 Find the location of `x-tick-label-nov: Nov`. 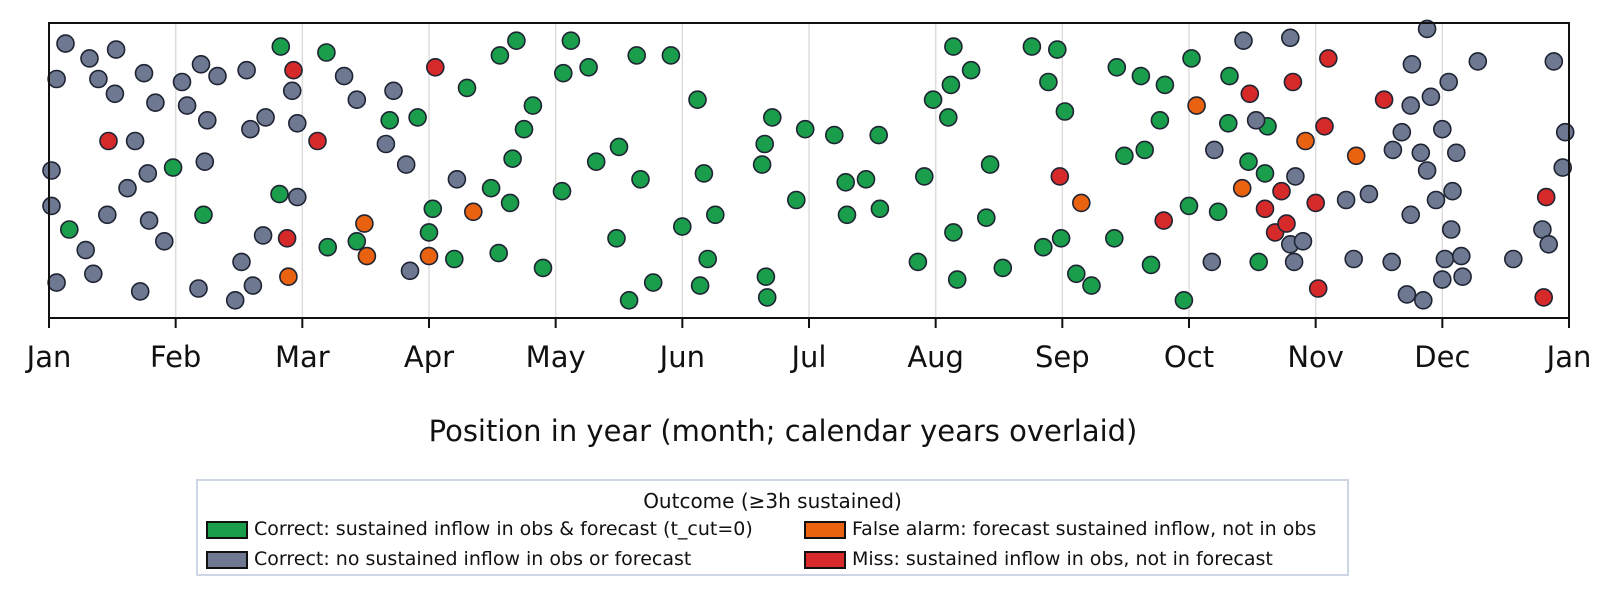

x-tick-label-nov: Nov is located at coordinates (1315, 357).